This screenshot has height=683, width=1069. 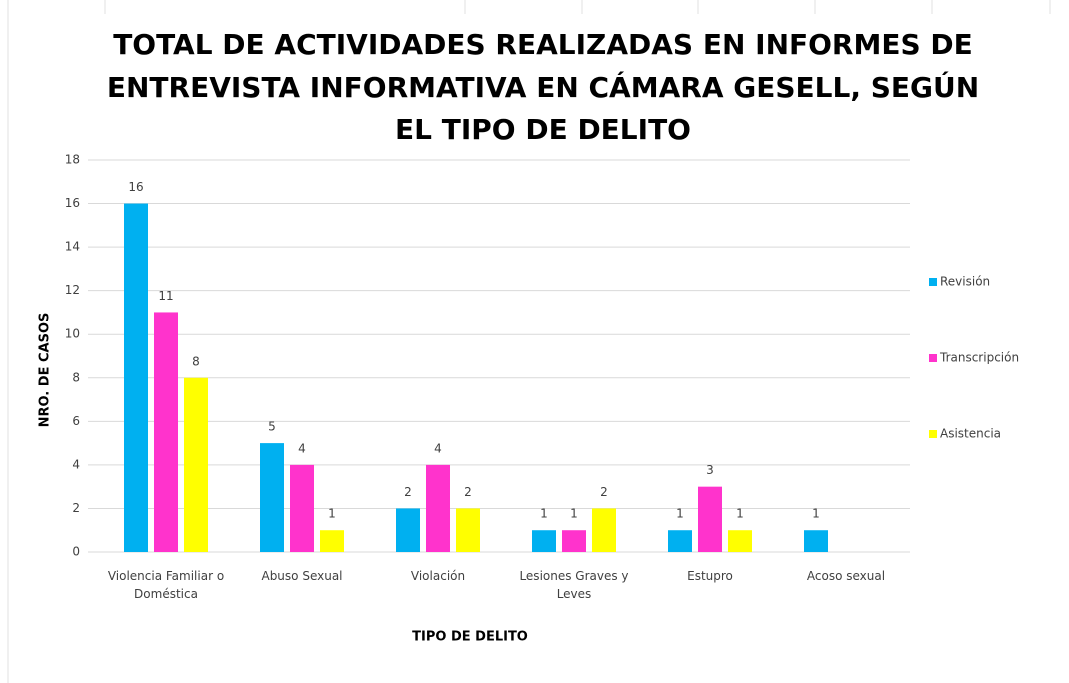 What do you see at coordinates (979, 358) in the screenshot?
I see `legend-label: Transcripción` at bounding box center [979, 358].